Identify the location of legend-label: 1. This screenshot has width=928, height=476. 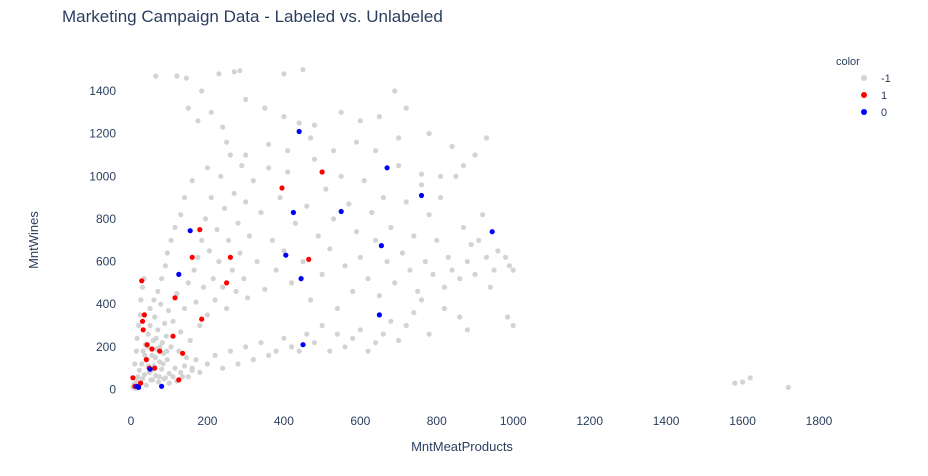
(884, 96).